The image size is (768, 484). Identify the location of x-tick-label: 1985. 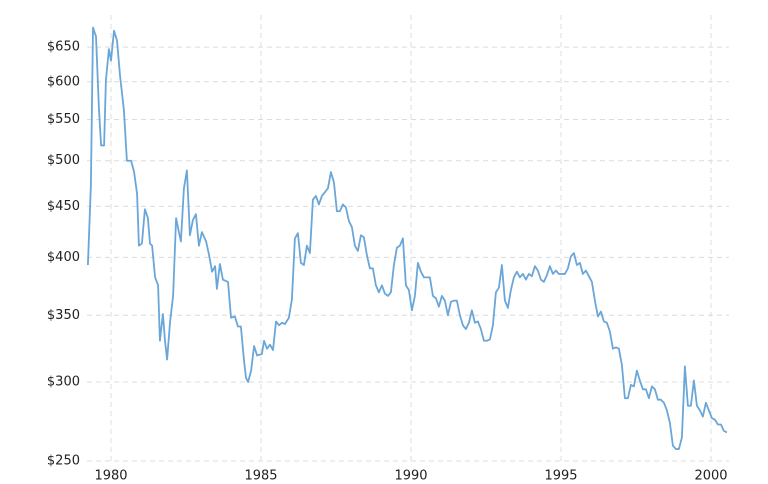
(260, 476).